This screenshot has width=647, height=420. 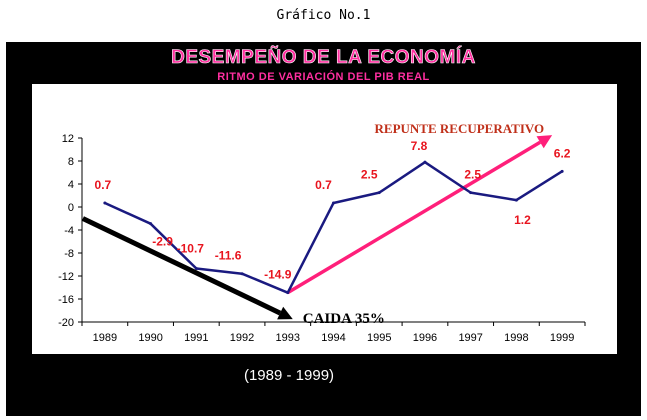 What do you see at coordinates (228, 256) in the screenshot?
I see `data-label: -11.6` at bounding box center [228, 256].